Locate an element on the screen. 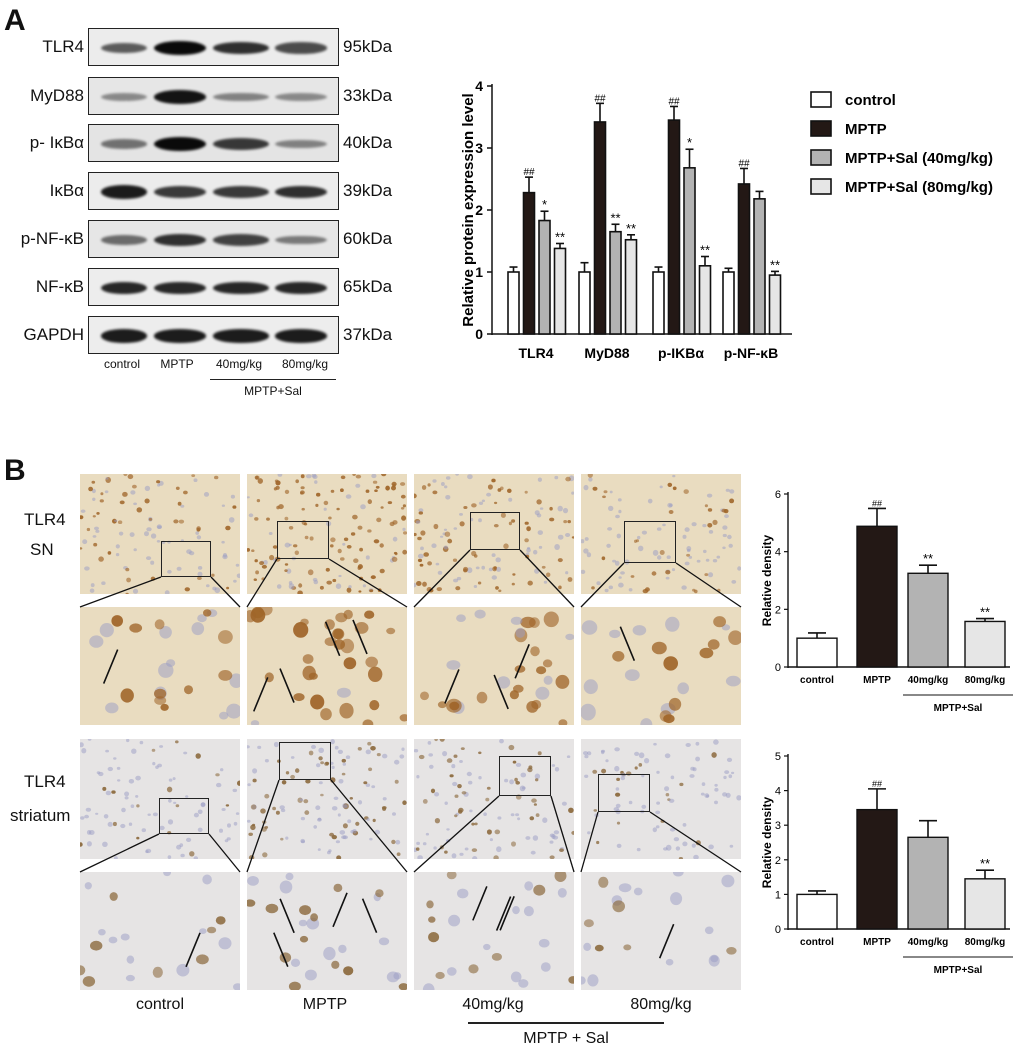  sn-micrograph is located at coordinates (327, 534).